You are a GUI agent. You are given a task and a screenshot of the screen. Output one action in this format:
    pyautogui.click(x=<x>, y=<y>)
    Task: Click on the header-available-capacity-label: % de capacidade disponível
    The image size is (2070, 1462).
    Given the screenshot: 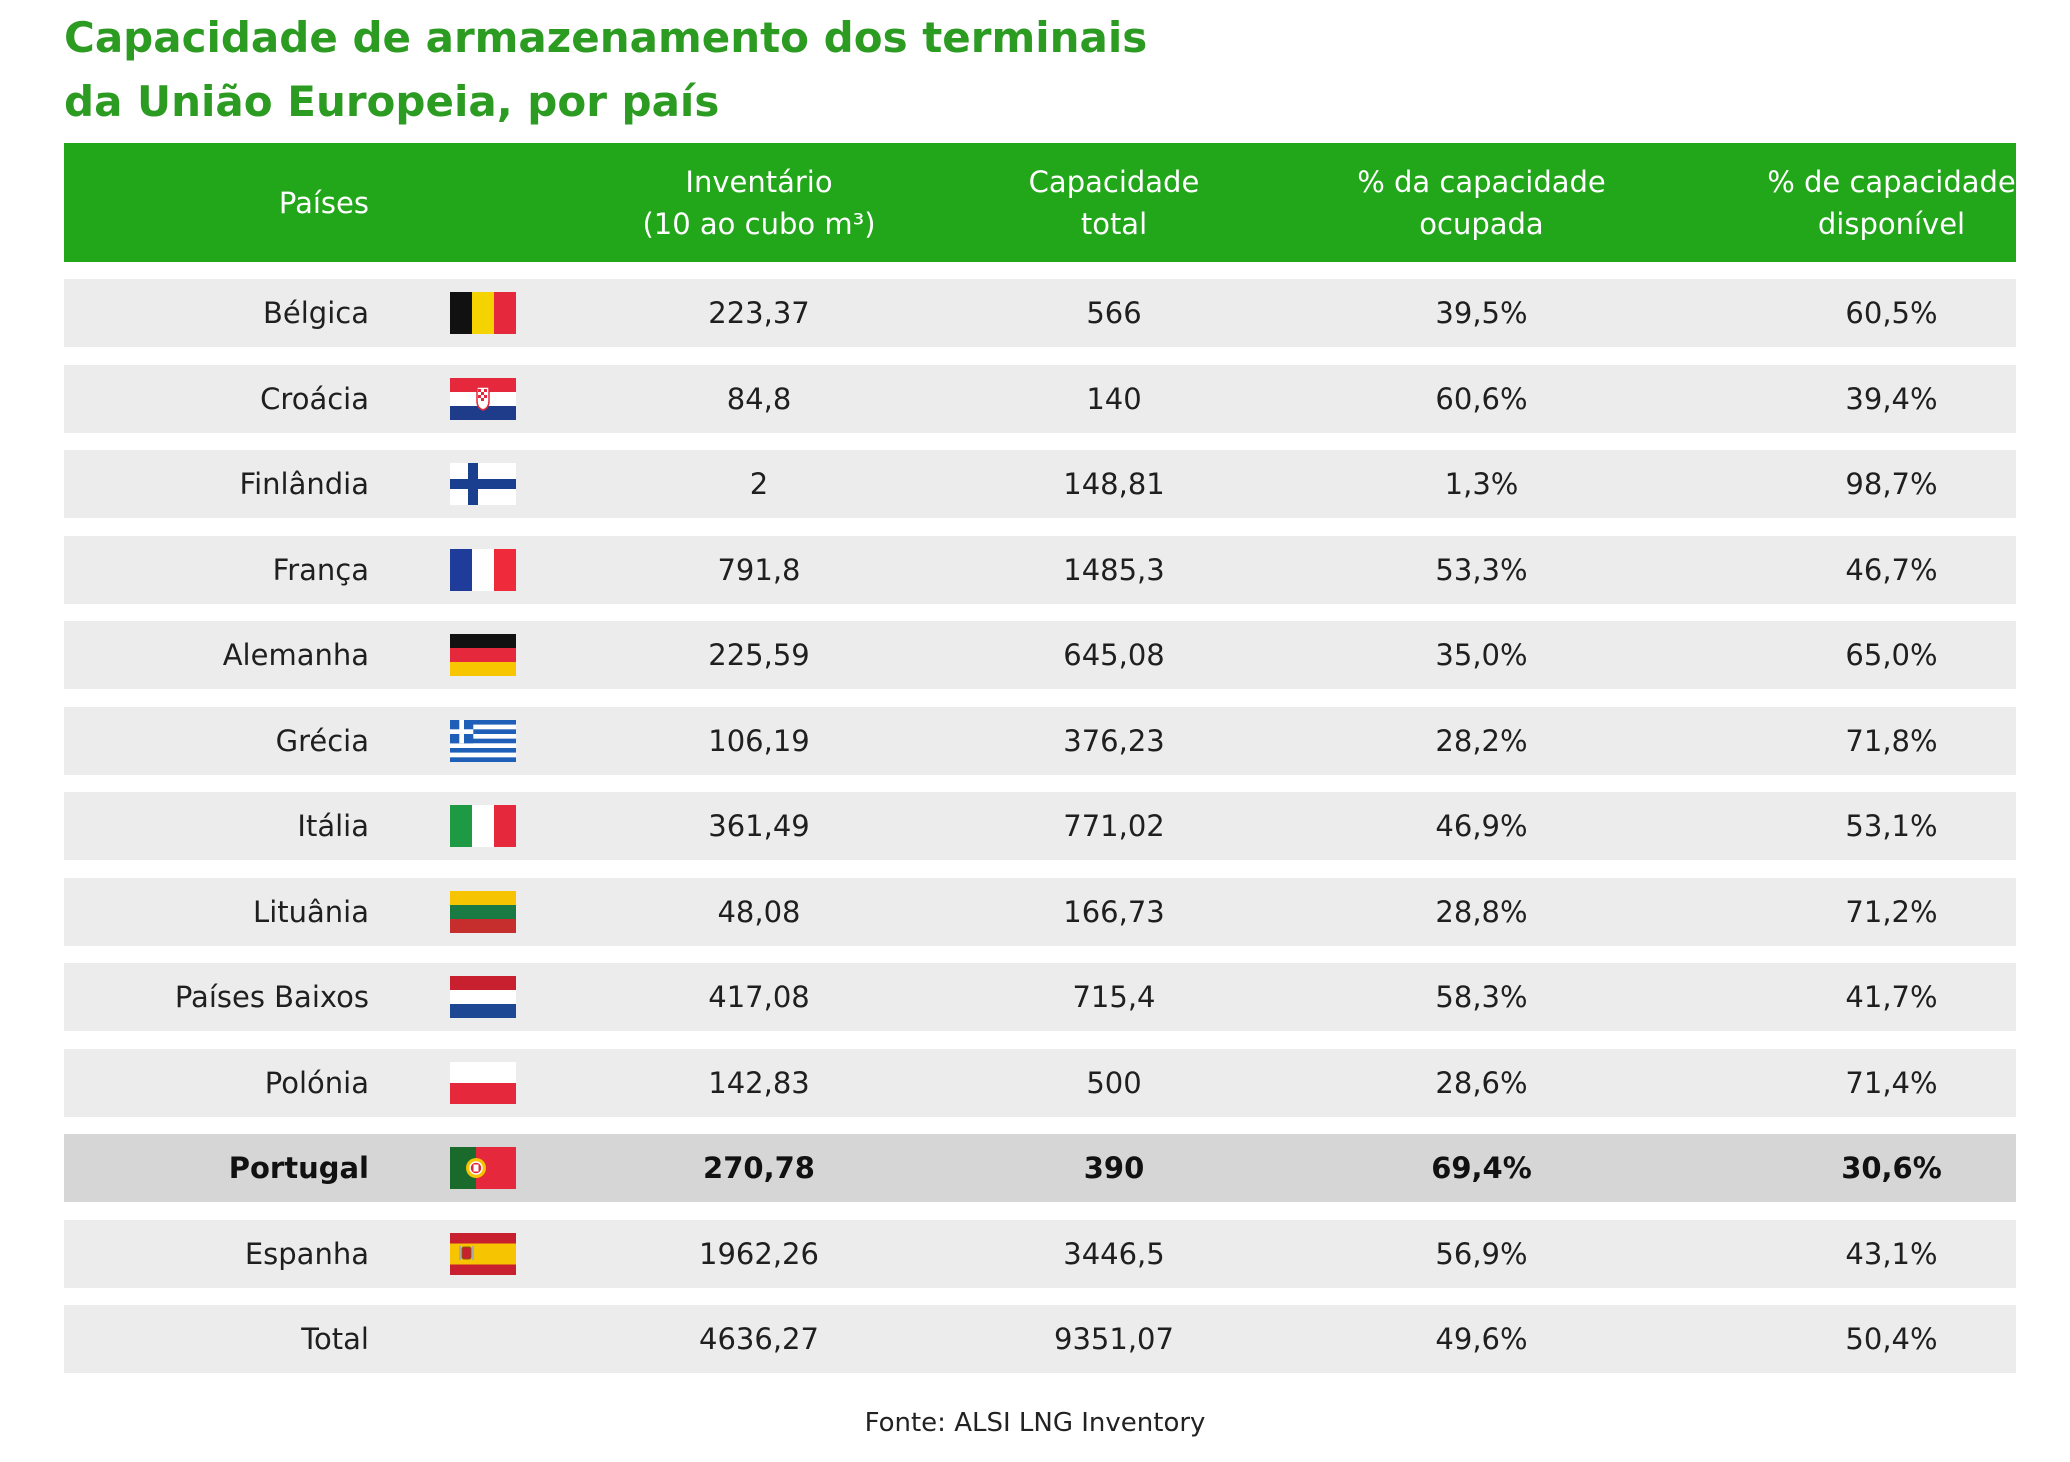 What is the action you would take?
    pyautogui.click(x=1891, y=202)
    